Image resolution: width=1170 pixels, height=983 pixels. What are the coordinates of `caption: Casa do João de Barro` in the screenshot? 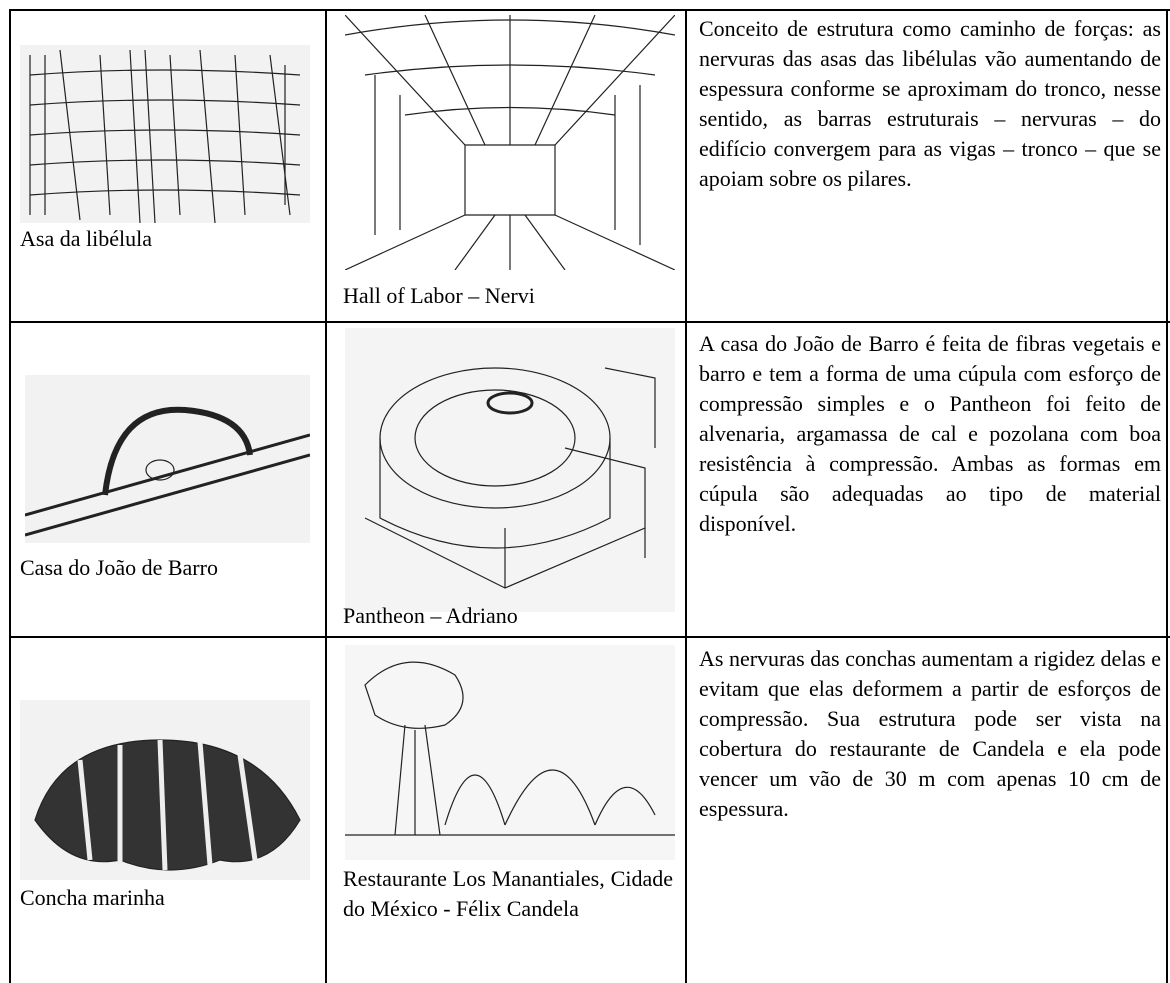 It's located at (119, 567).